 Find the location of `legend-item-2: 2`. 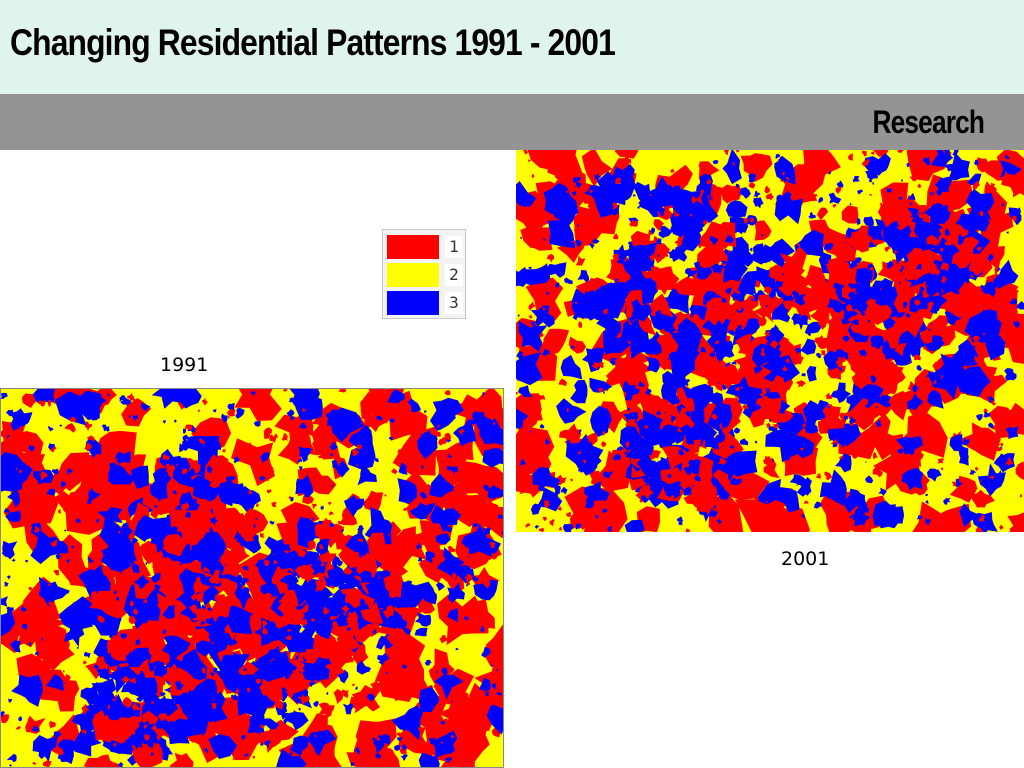

legend-item-2: 2 is located at coordinates (426, 275).